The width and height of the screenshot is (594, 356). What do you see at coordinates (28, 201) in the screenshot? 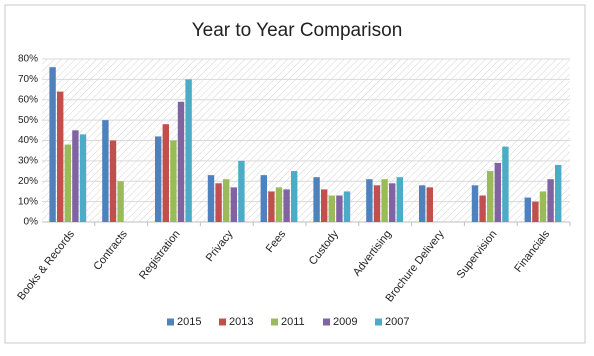
I see `y-tick-label: 10%` at bounding box center [28, 201].